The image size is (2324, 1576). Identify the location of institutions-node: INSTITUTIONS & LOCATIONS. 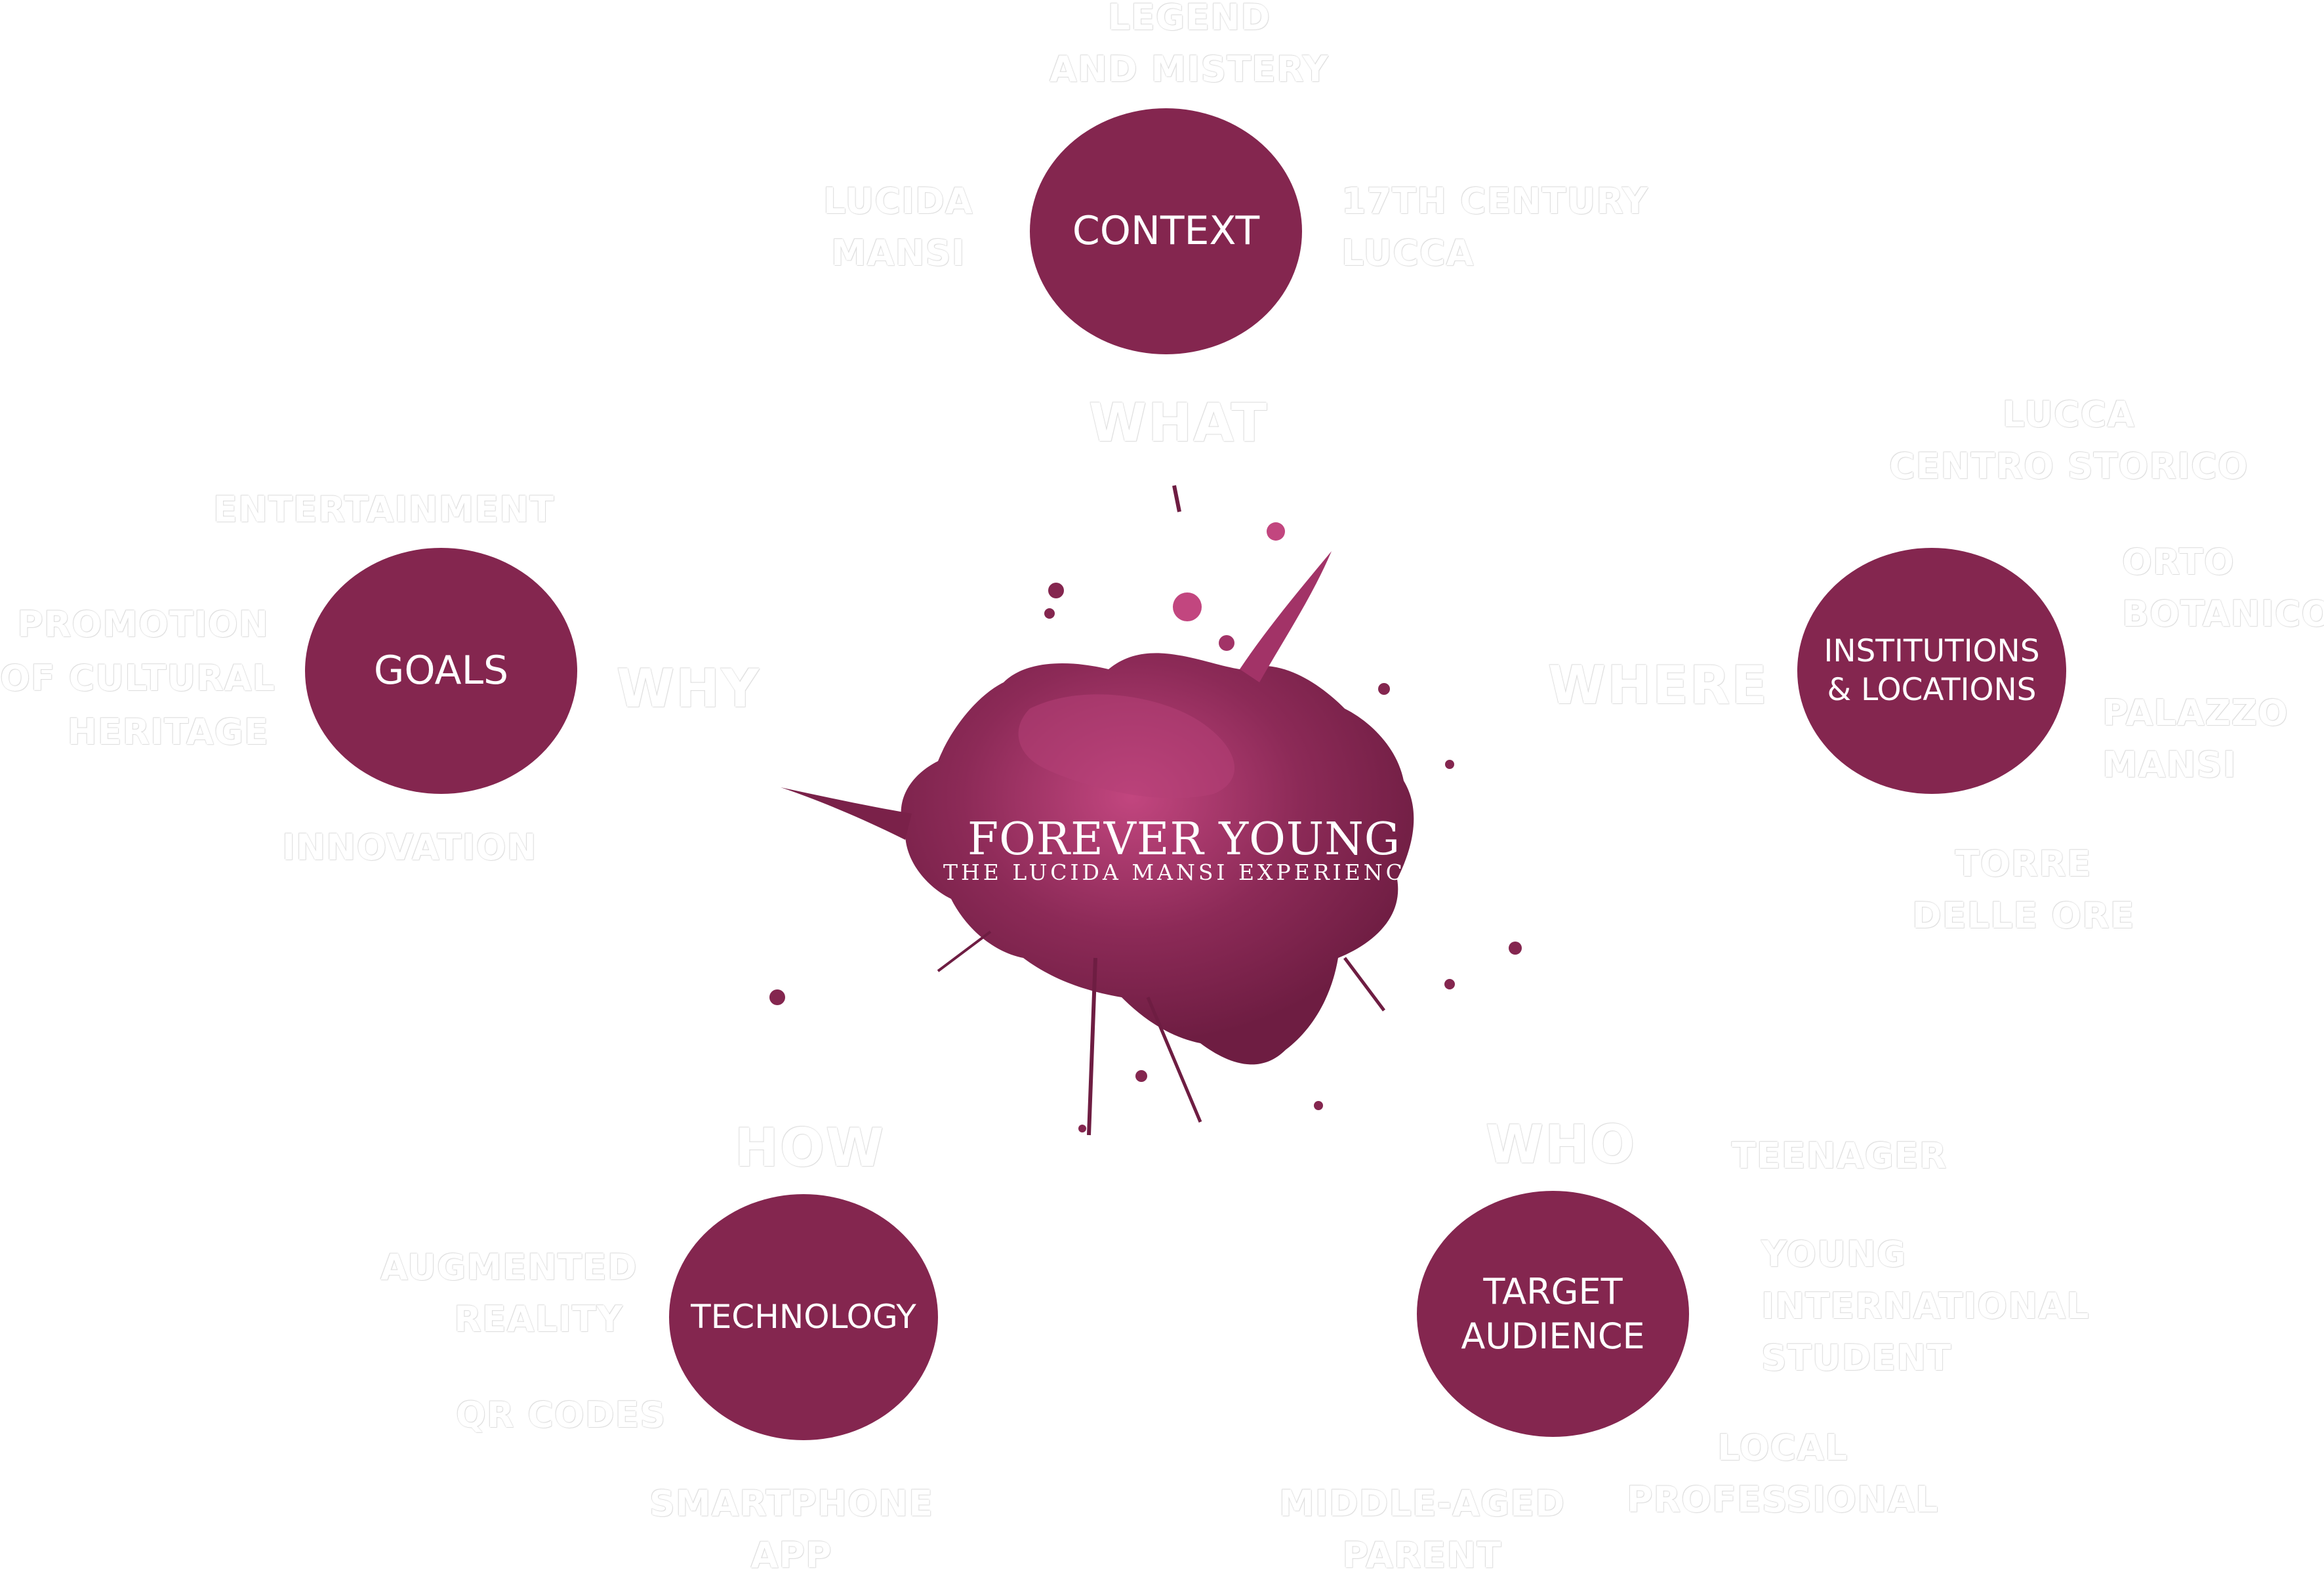
(1932, 671).